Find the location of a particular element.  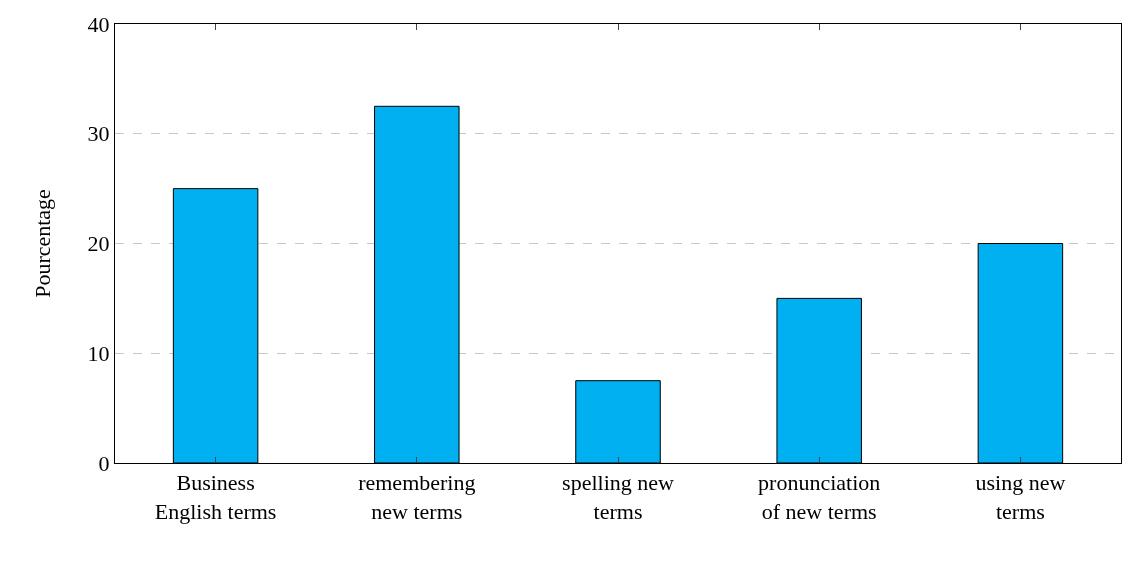

y-tick-label: 30 is located at coordinates (98, 134).